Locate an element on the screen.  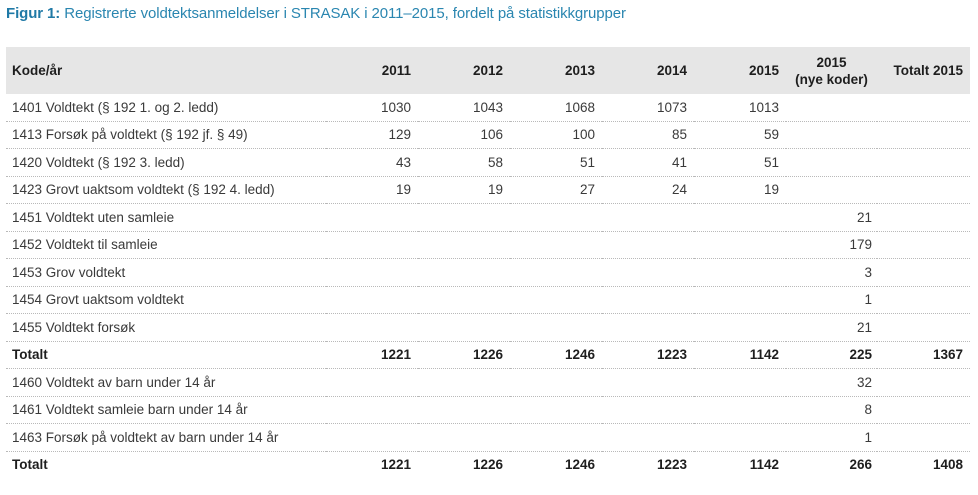
row-label: 1454 Grovt uaktsom voldtekt is located at coordinates (166, 300).